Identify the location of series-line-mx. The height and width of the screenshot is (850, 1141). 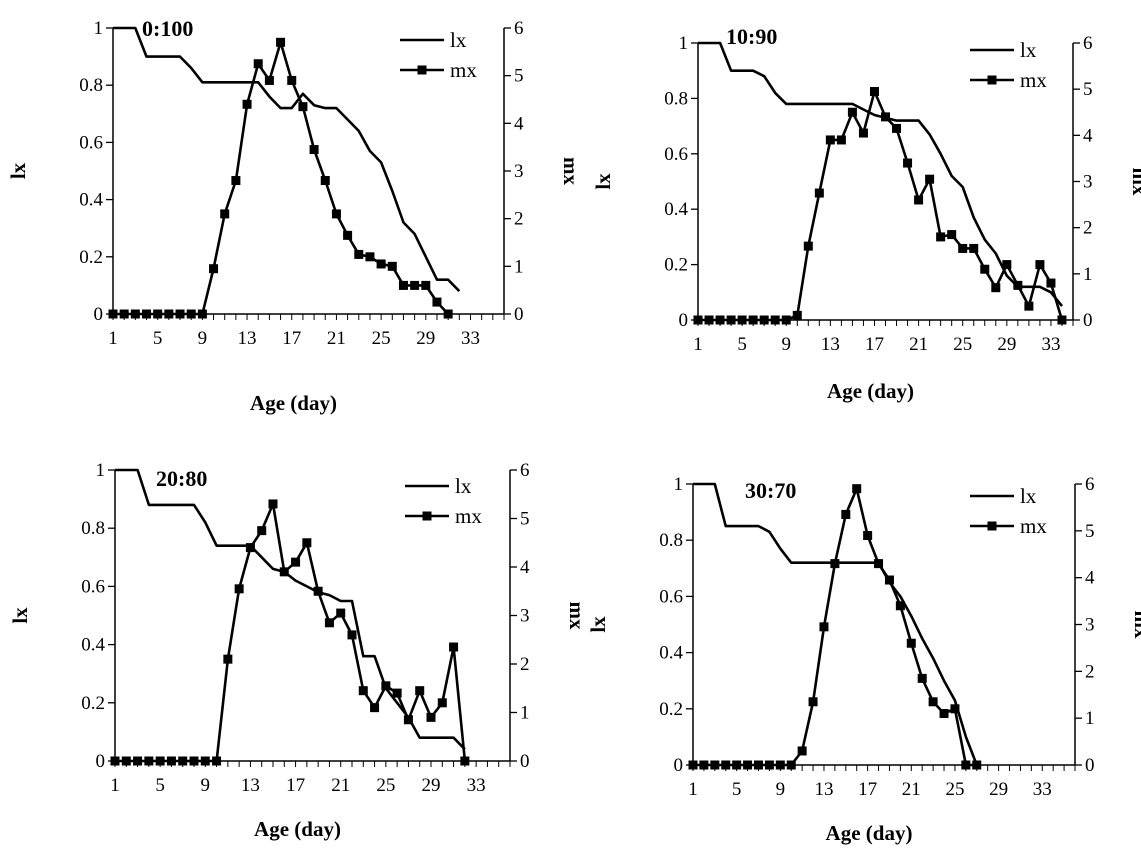
(881, 206).